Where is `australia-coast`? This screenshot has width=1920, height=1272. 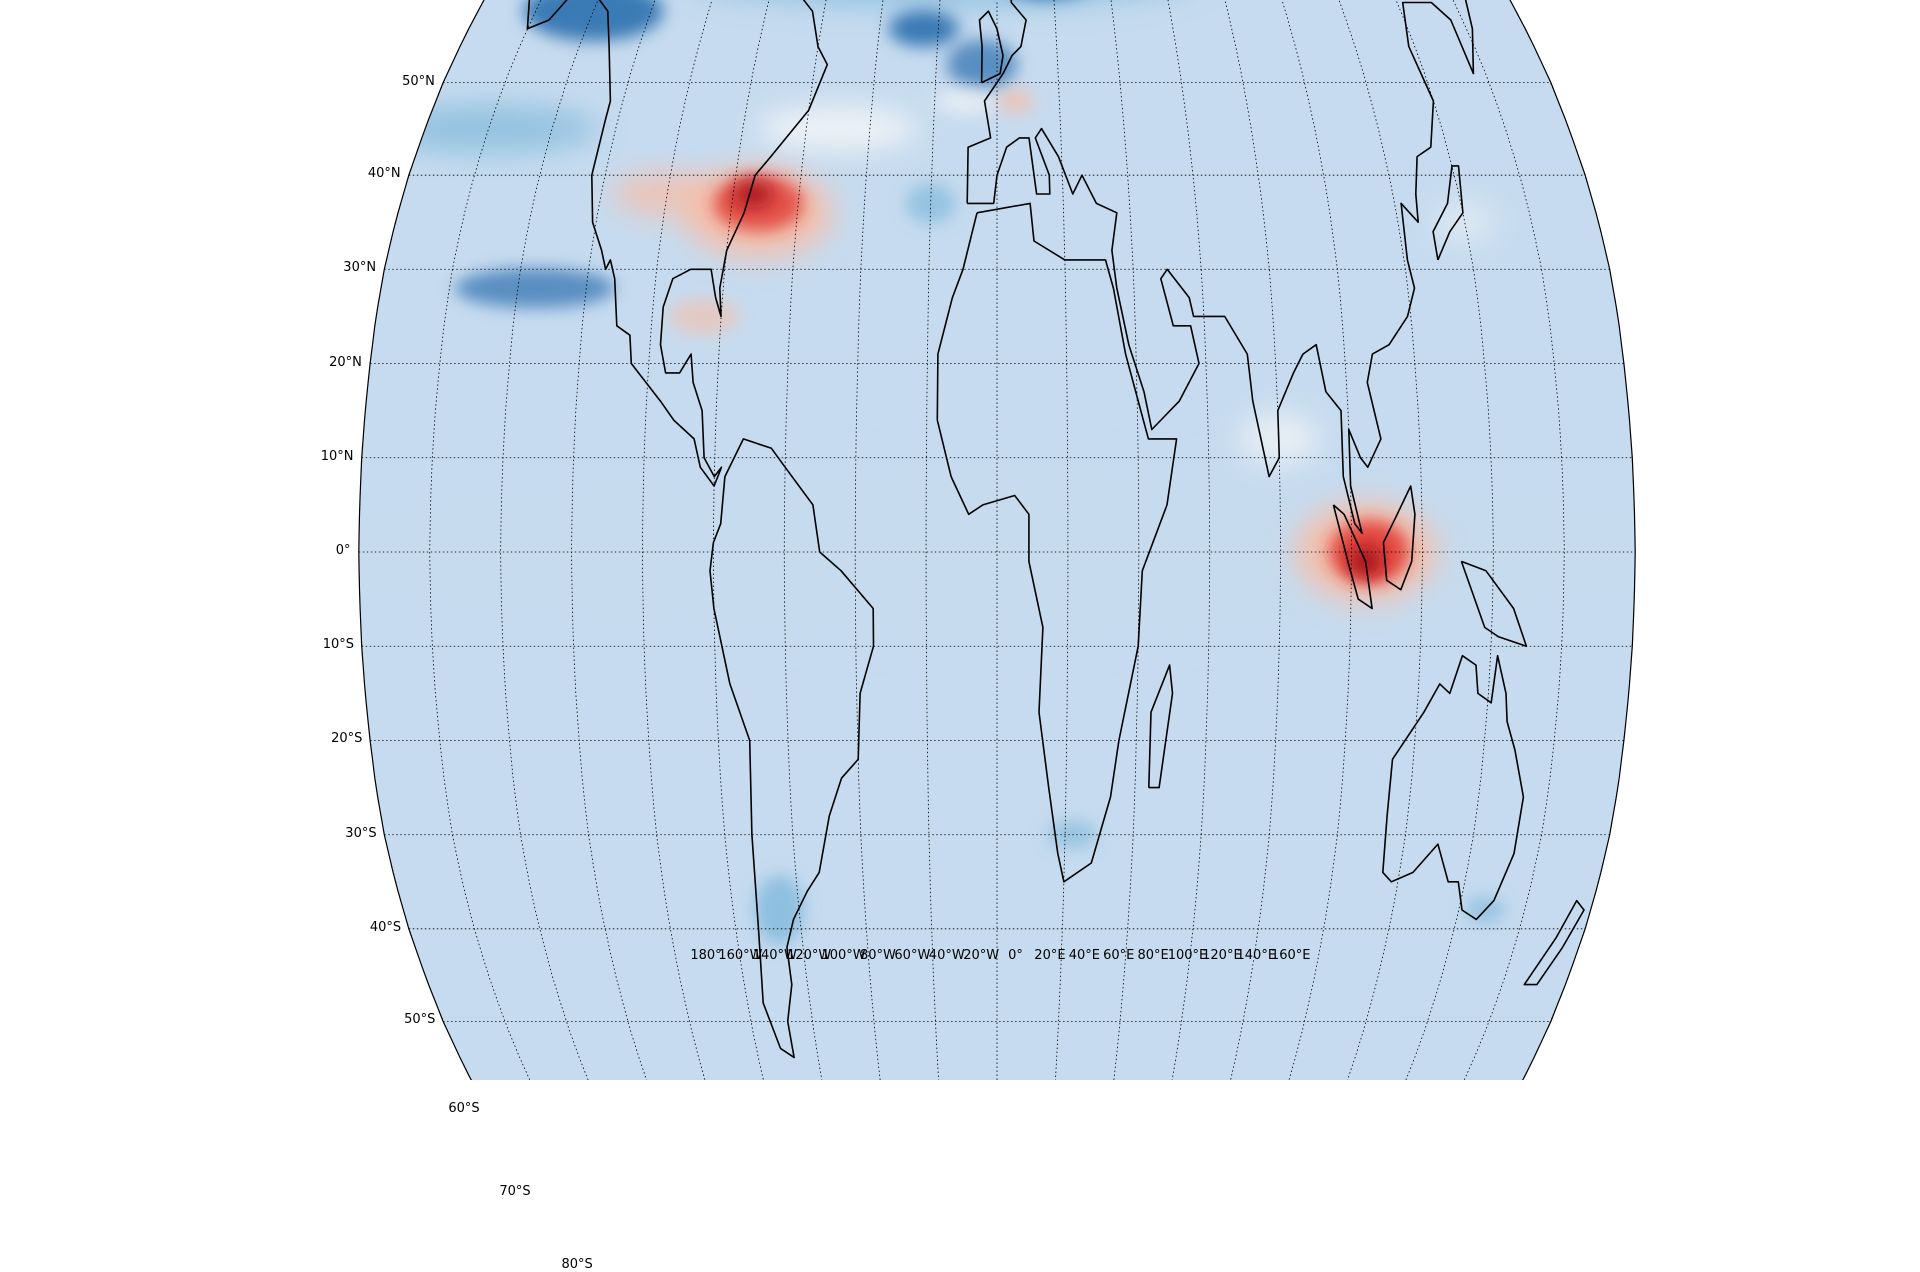
australia-coast is located at coordinates (1453, 787).